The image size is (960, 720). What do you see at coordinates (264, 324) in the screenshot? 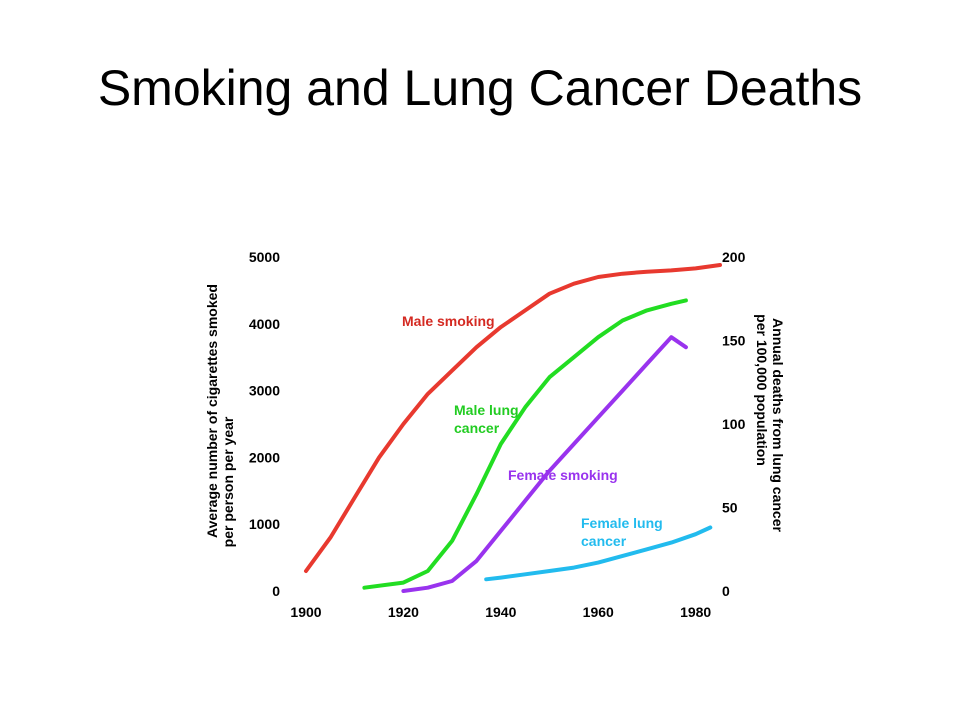
I see `left-tick-label: 4000` at bounding box center [264, 324].